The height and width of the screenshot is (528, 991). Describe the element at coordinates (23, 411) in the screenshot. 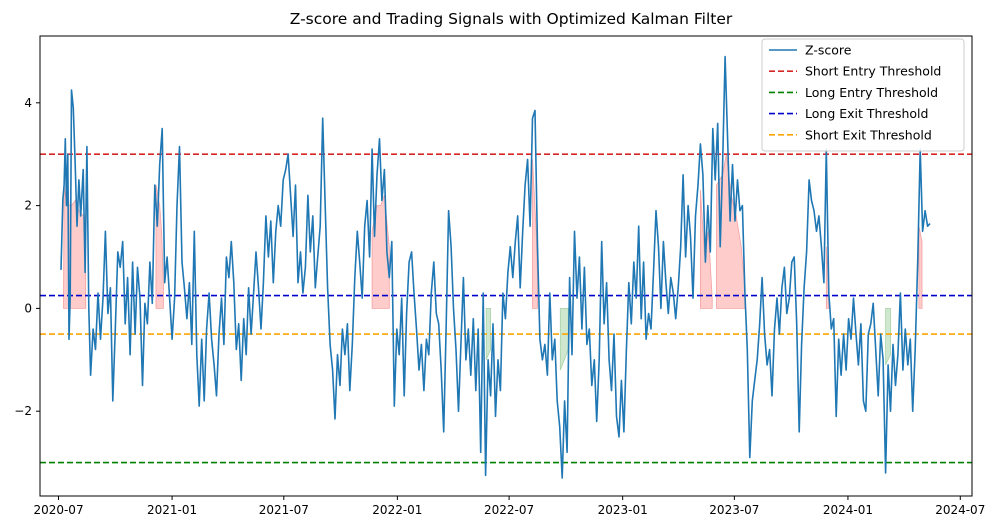

I see `y-tick-label-3: −2` at that location.